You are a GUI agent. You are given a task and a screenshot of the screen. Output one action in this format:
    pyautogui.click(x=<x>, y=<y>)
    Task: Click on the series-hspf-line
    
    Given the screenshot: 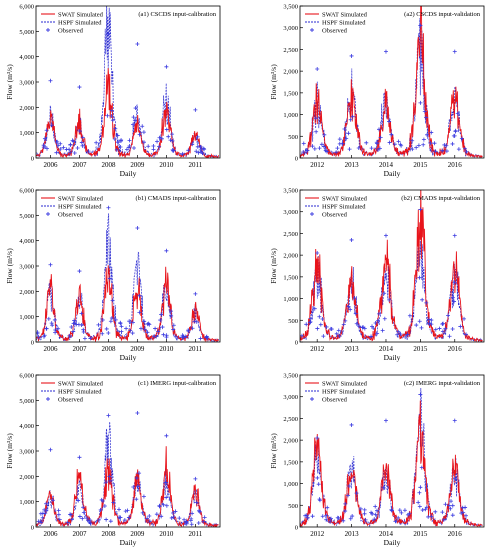 What is the action you would take?
    pyautogui.click(x=127, y=277)
    